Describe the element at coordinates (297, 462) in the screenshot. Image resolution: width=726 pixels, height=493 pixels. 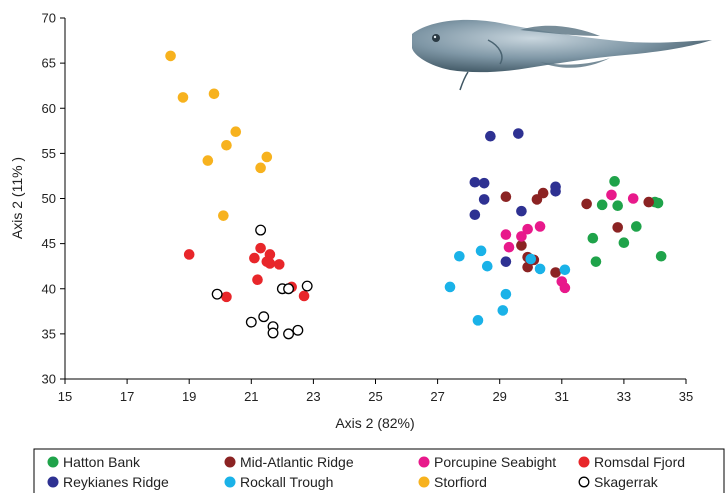
I see `legend-label-2: Mid-Atlantic Ridge` at that location.